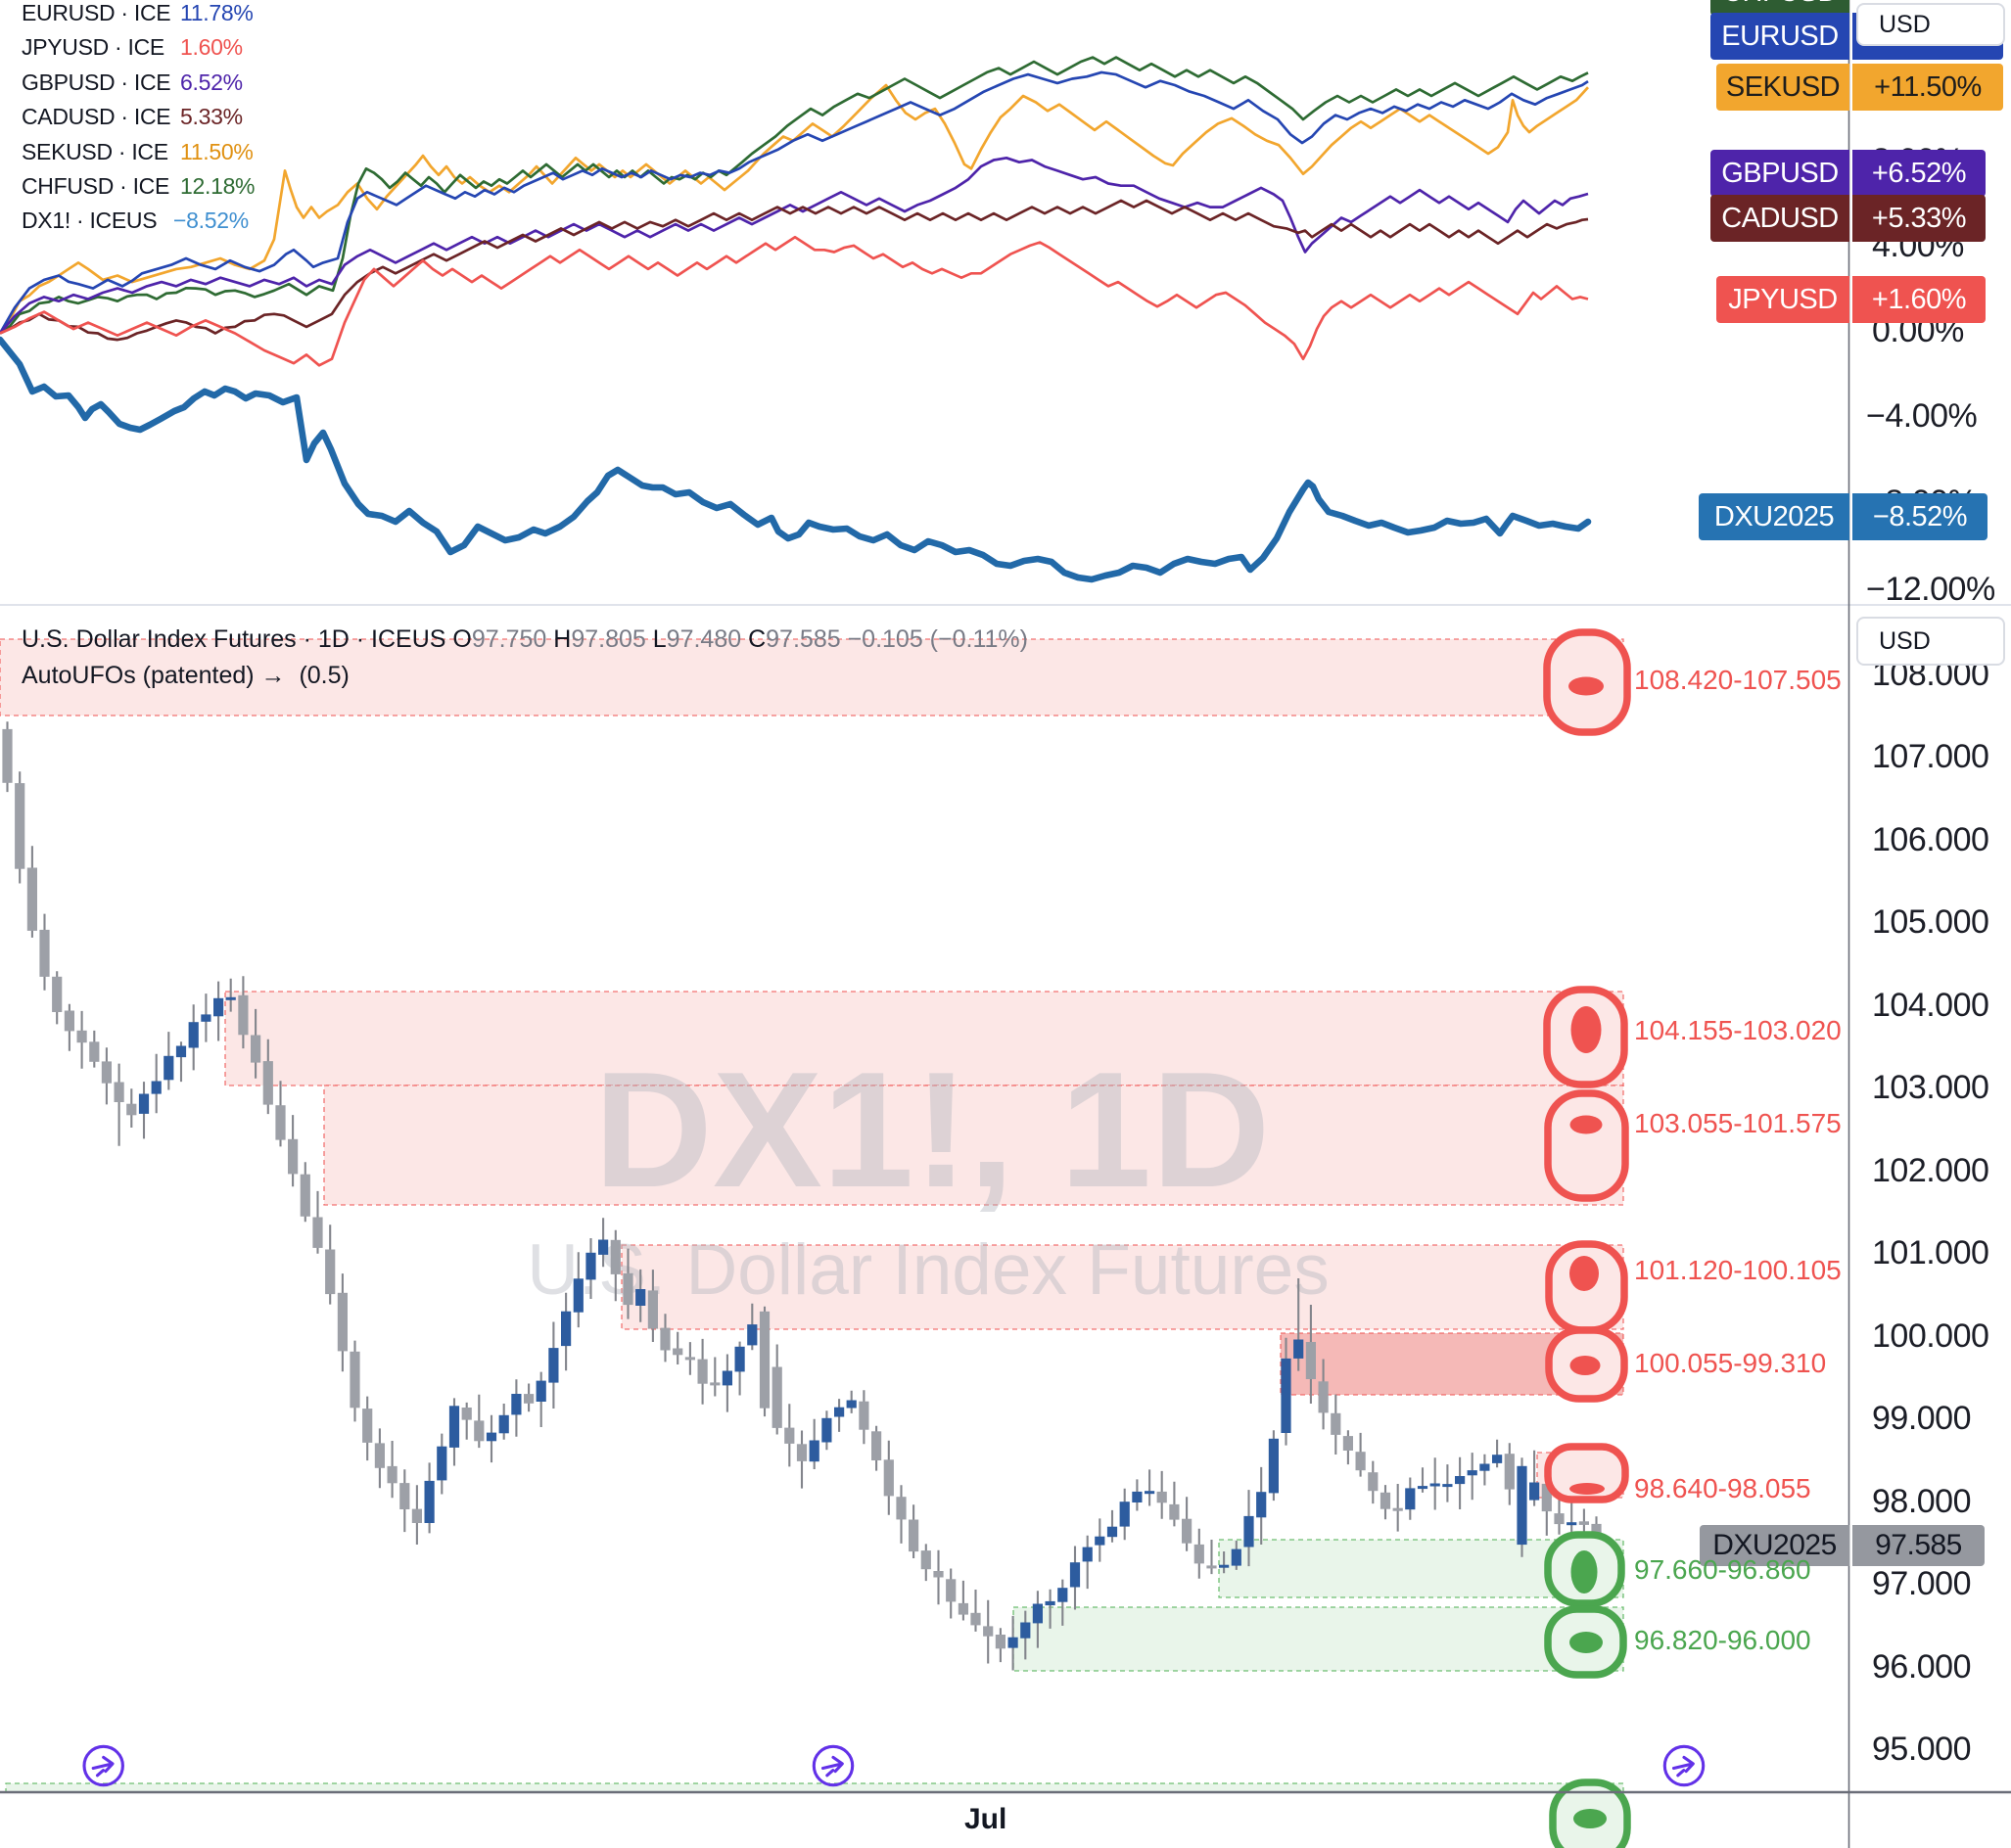  What do you see at coordinates (933, 1130) in the screenshot?
I see `svg-text: DX1!, 1D` at bounding box center [933, 1130].